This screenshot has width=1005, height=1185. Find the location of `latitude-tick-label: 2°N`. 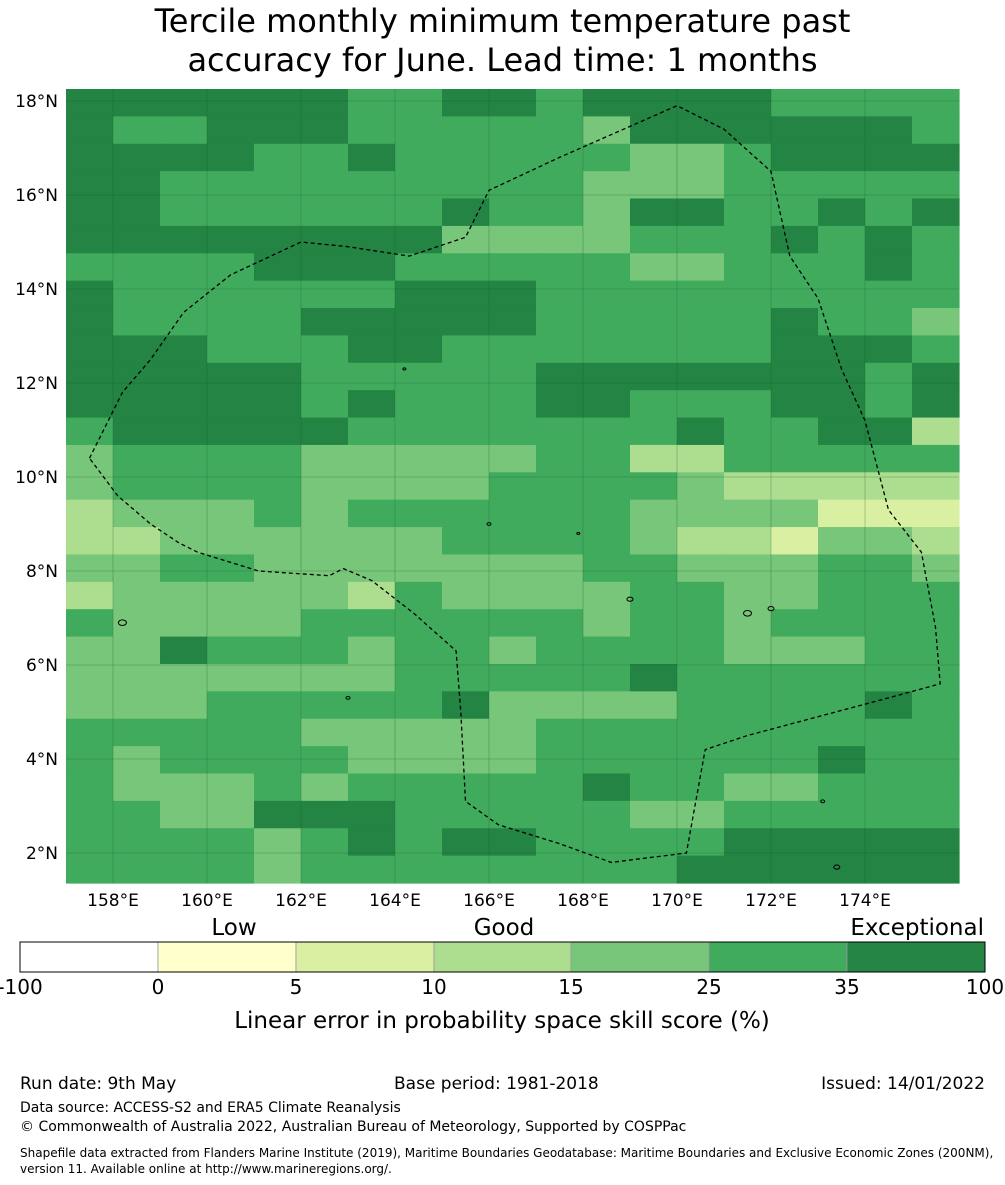

latitude-tick-label: 2°N is located at coordinates (42, 854).